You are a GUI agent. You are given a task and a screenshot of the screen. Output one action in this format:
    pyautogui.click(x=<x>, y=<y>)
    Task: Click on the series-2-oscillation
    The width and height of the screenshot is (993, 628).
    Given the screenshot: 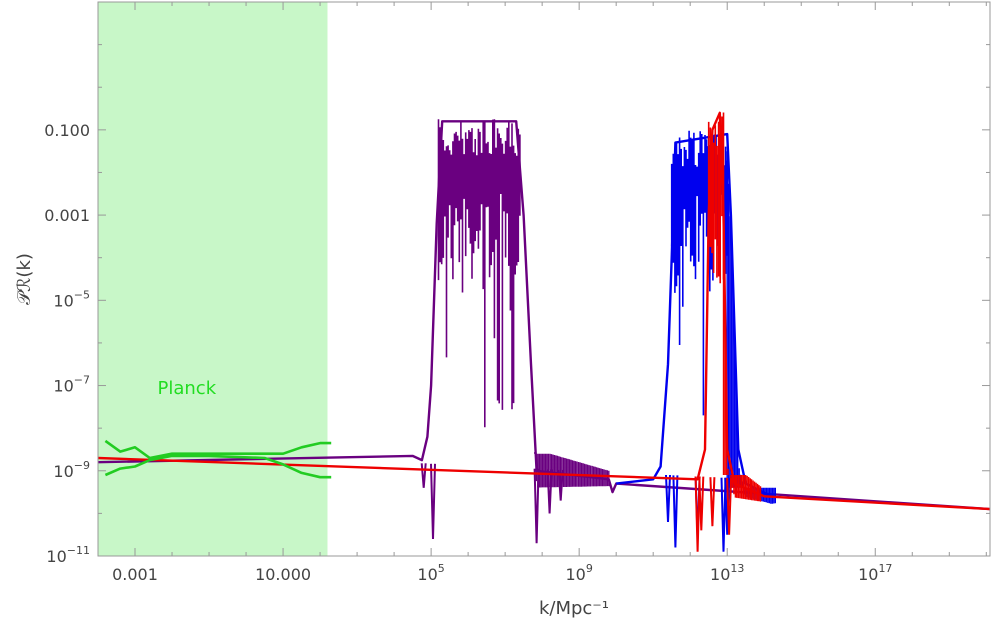 What is the action you would take?
    pyautogui.click(x=716, y=198)
    